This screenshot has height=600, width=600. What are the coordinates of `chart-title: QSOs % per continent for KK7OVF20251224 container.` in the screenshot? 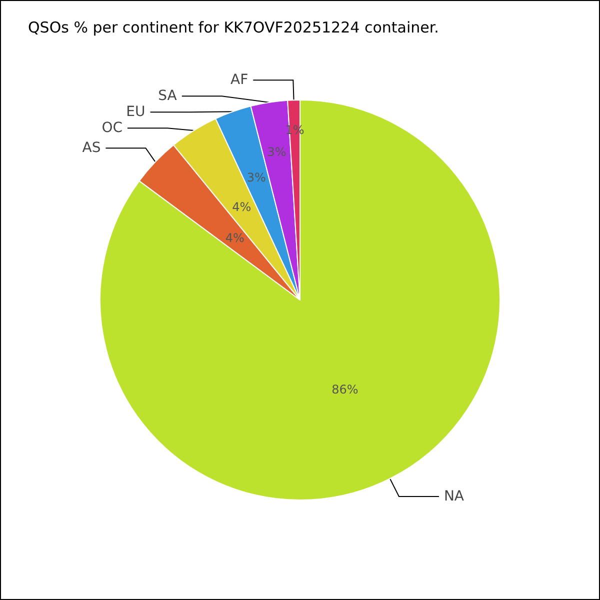 It's located at (233, 27).